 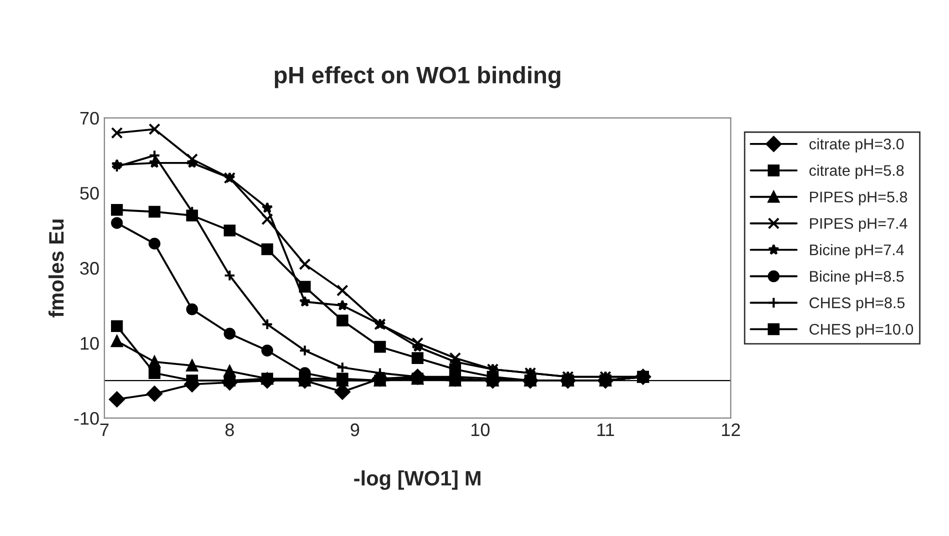 I want to click on x-tick-label: 11, so click(x=605, y=430).